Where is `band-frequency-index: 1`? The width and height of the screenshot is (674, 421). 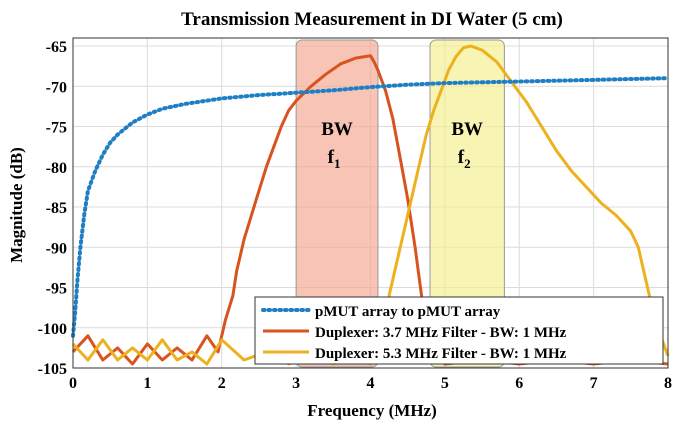 band-frequency-index: 1 is located at coordinates (337, 163).